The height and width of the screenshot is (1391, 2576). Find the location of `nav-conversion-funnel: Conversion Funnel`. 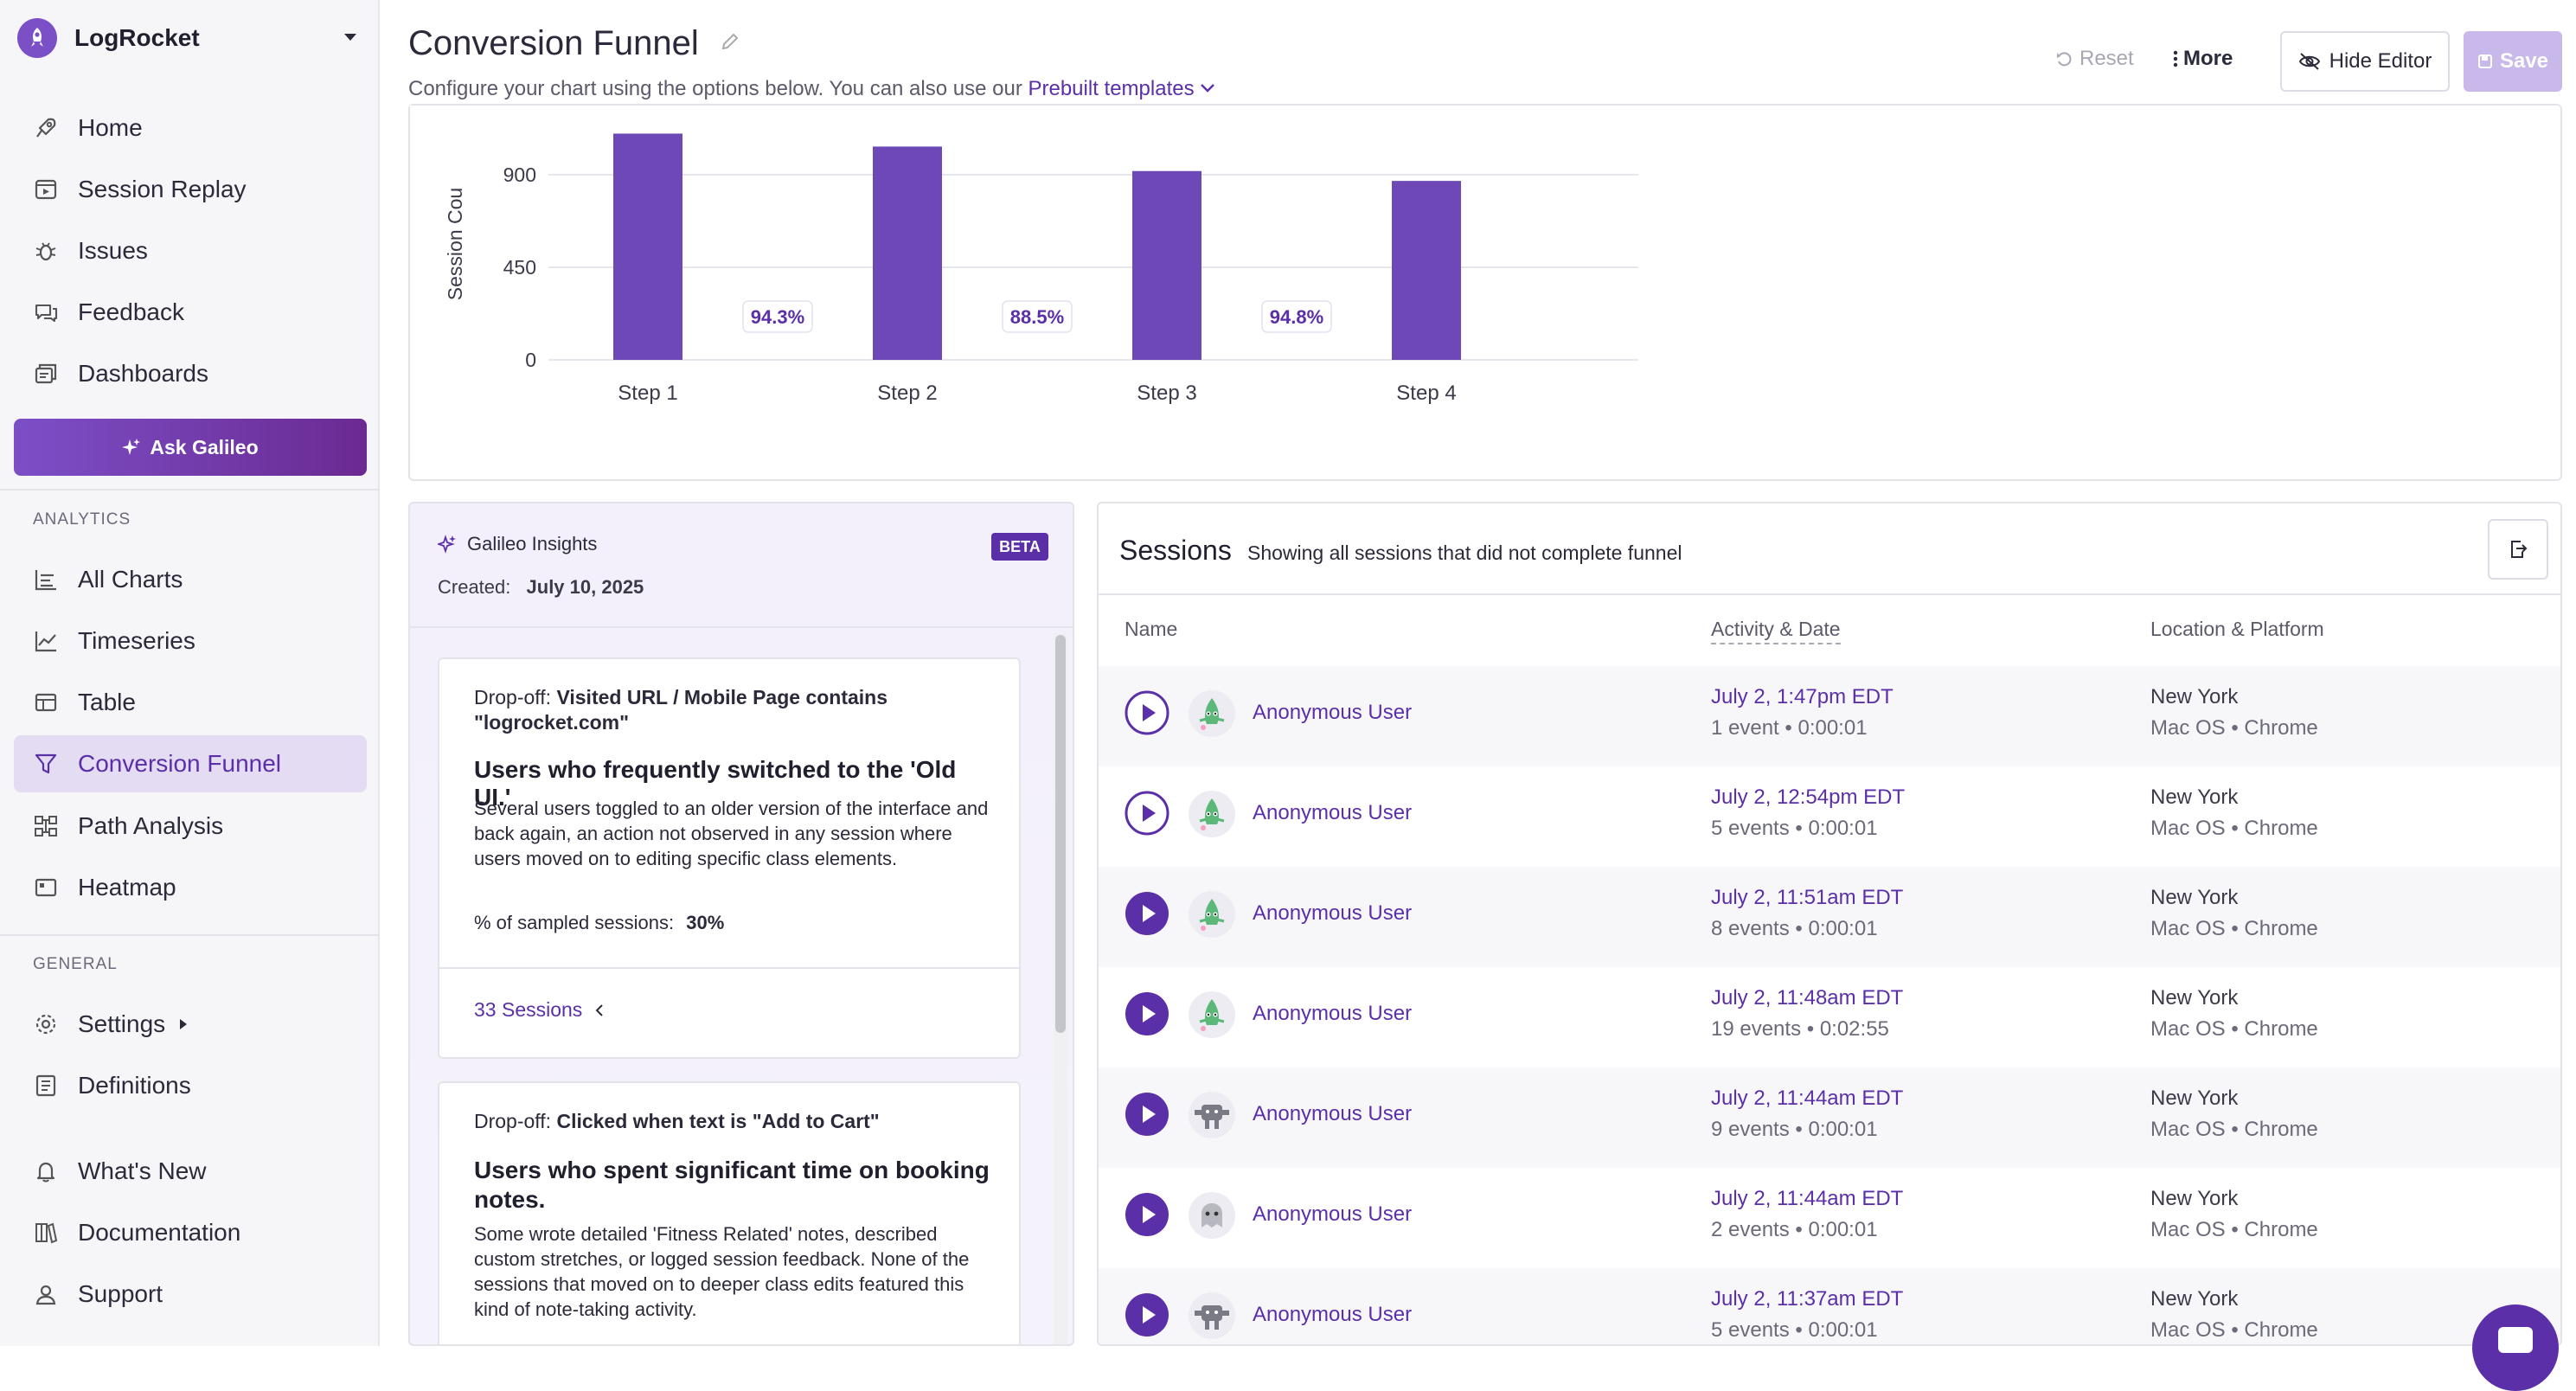

nav-conversion-funnel: Conversion Funnel is located at coordinates (190, 763).